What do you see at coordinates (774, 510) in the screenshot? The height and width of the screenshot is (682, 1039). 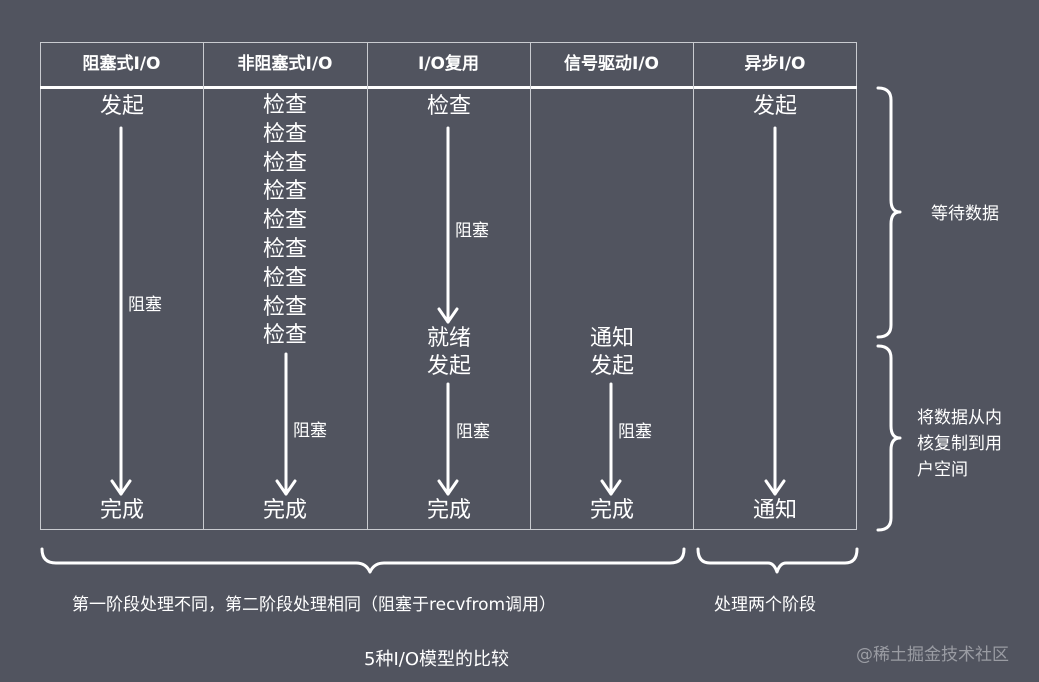 I see `async-notify-text: 通知` at bounding box center [774, 510].